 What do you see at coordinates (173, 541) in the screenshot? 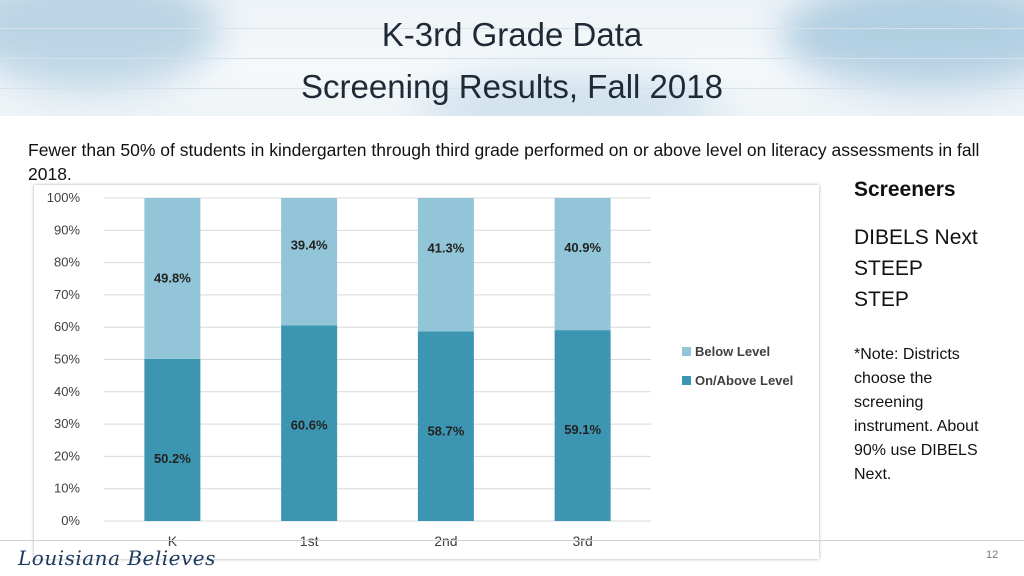
I see `x-tick-label: K` at bounding box center [173, 541].